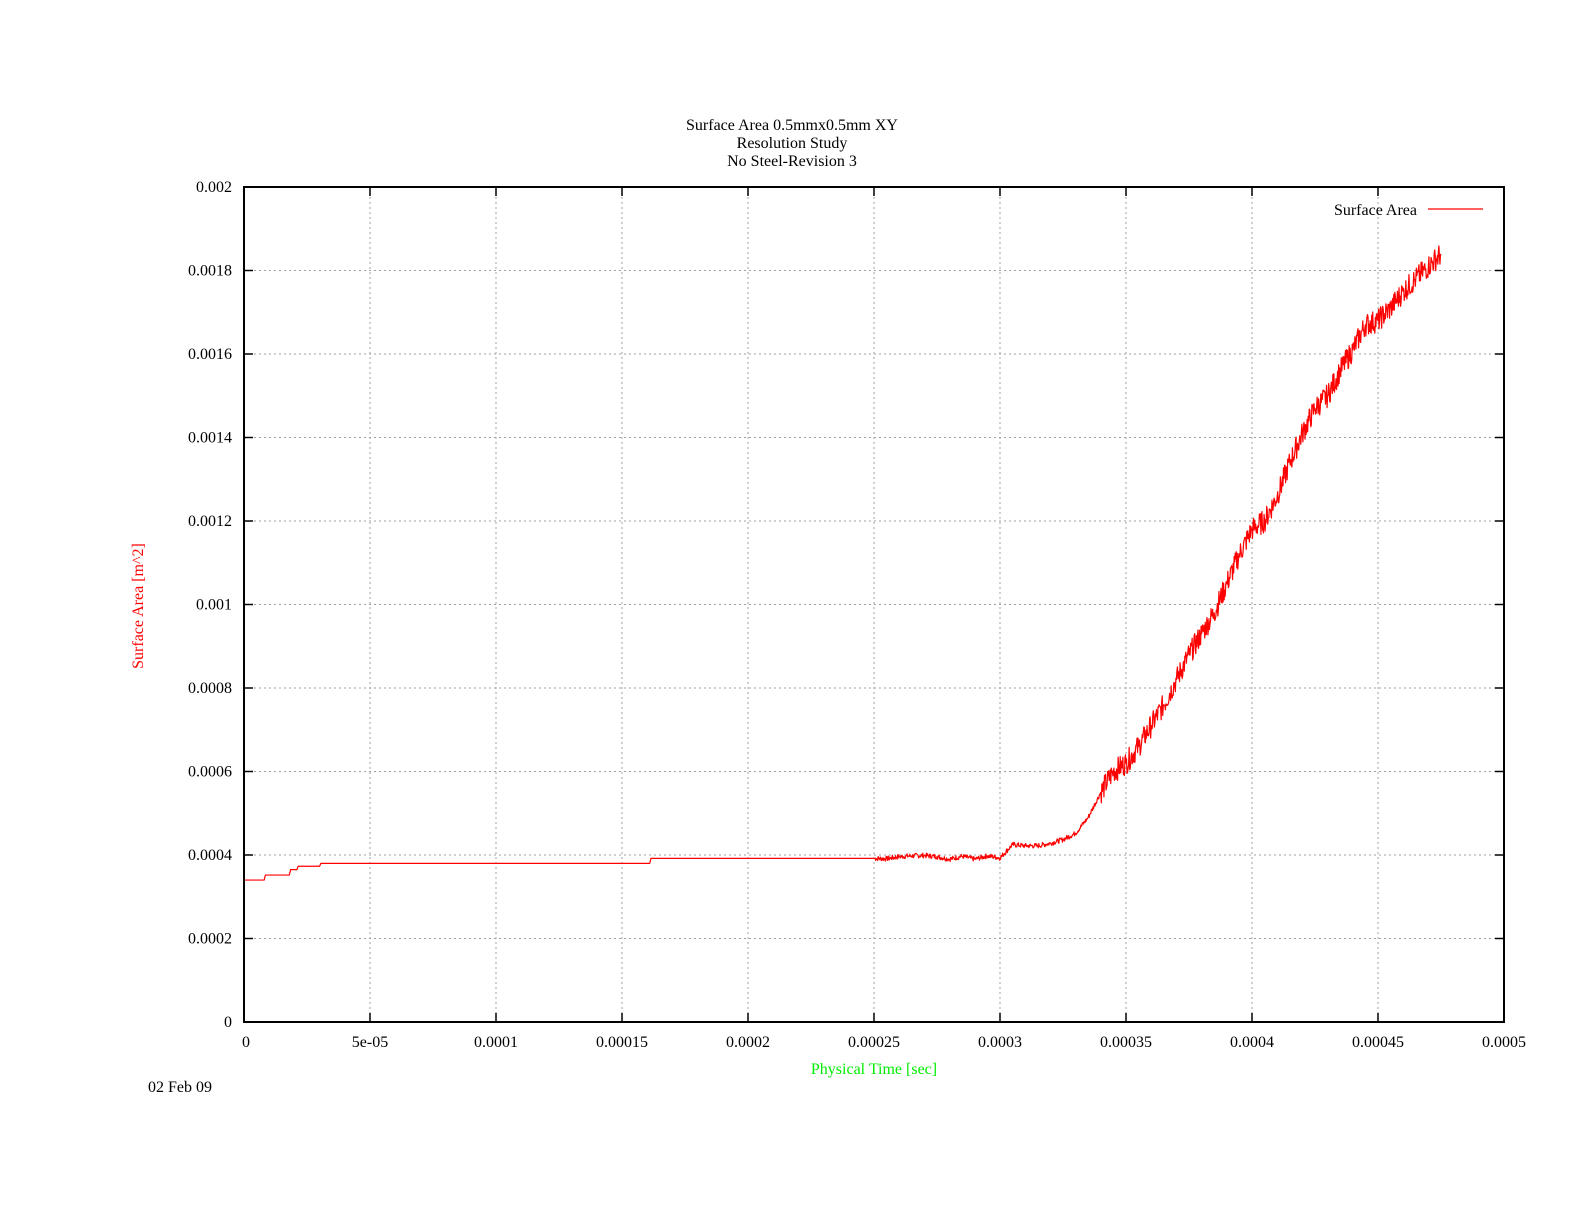  I want to click on x-tick-label: 0, so click(246, 1042).